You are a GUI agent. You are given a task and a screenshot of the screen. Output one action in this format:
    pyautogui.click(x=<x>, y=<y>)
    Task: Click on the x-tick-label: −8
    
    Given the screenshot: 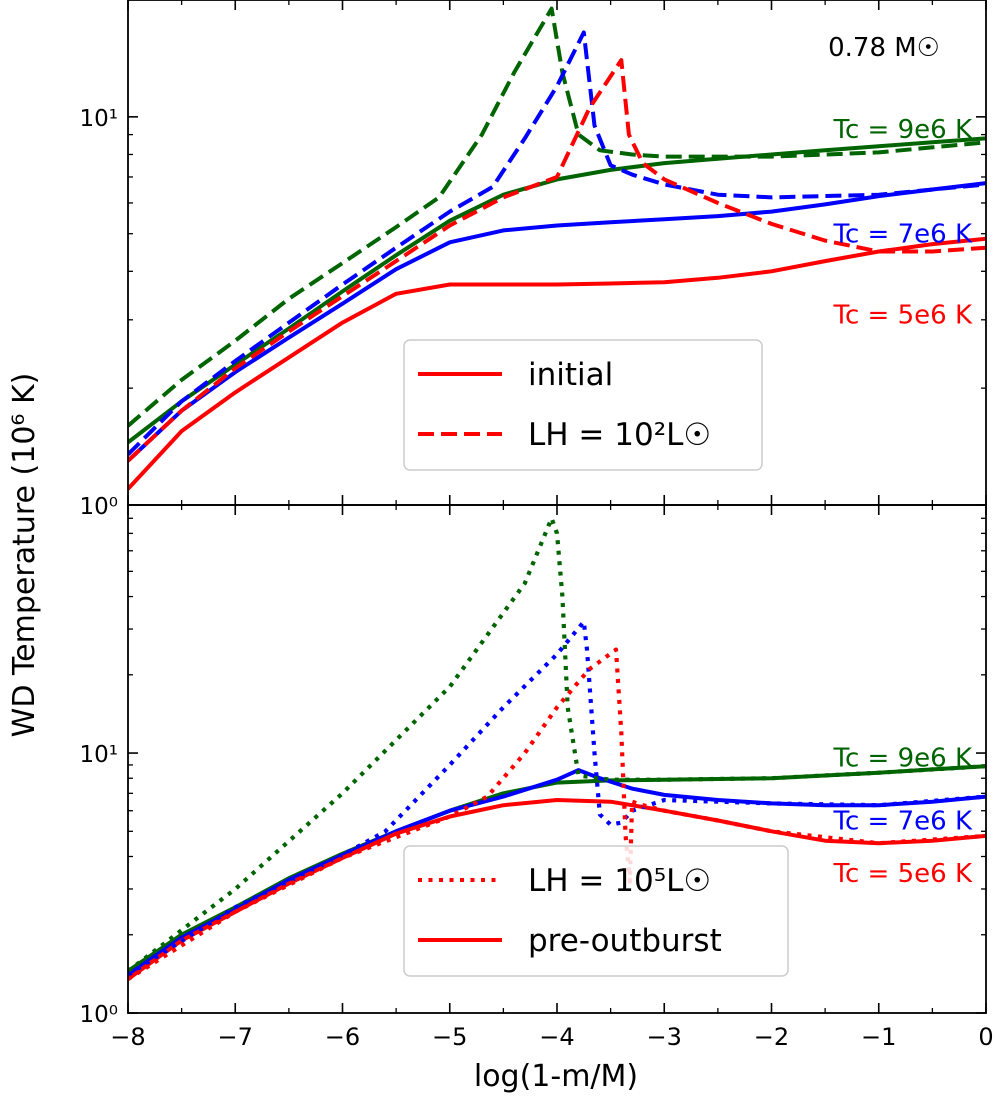 What is the action you would take?
    pyautogui.click(x=127, y=1037)
    